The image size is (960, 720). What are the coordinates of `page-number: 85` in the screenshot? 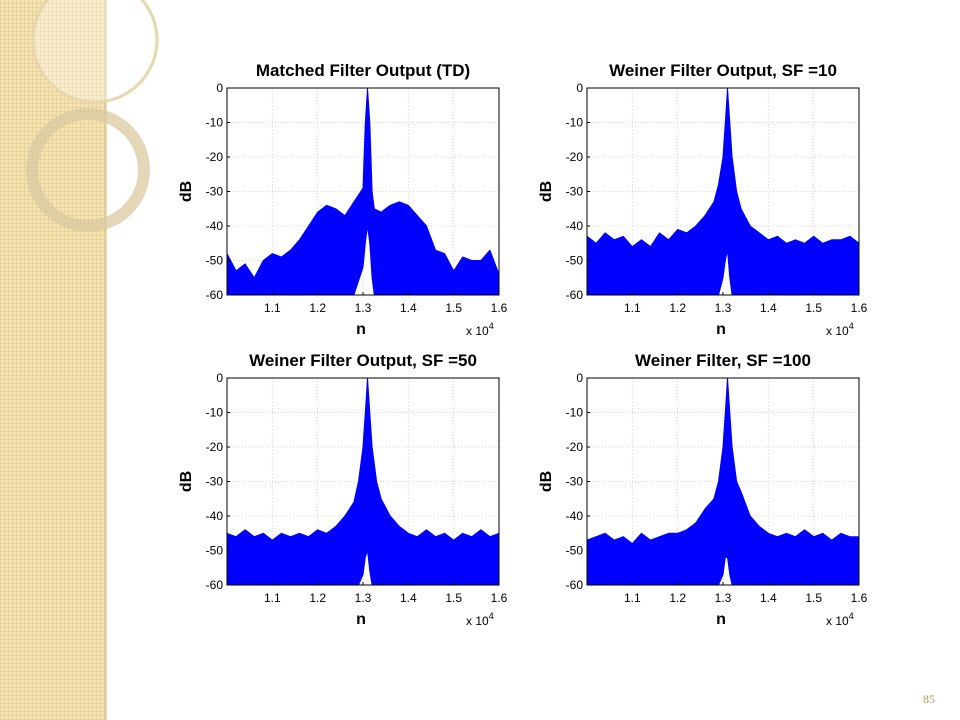 It's located at (929, 699).